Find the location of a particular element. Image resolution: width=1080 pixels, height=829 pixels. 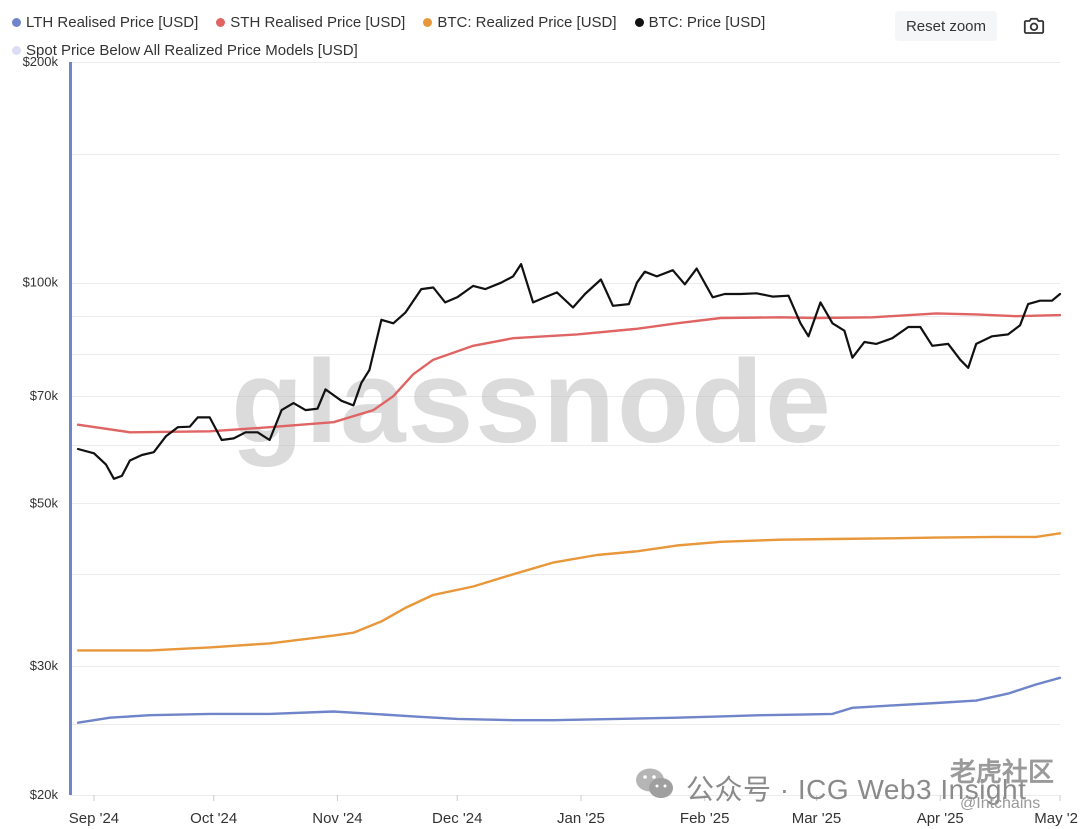

x-tick-label: Sep '24 is located at coordinates (94, 818).